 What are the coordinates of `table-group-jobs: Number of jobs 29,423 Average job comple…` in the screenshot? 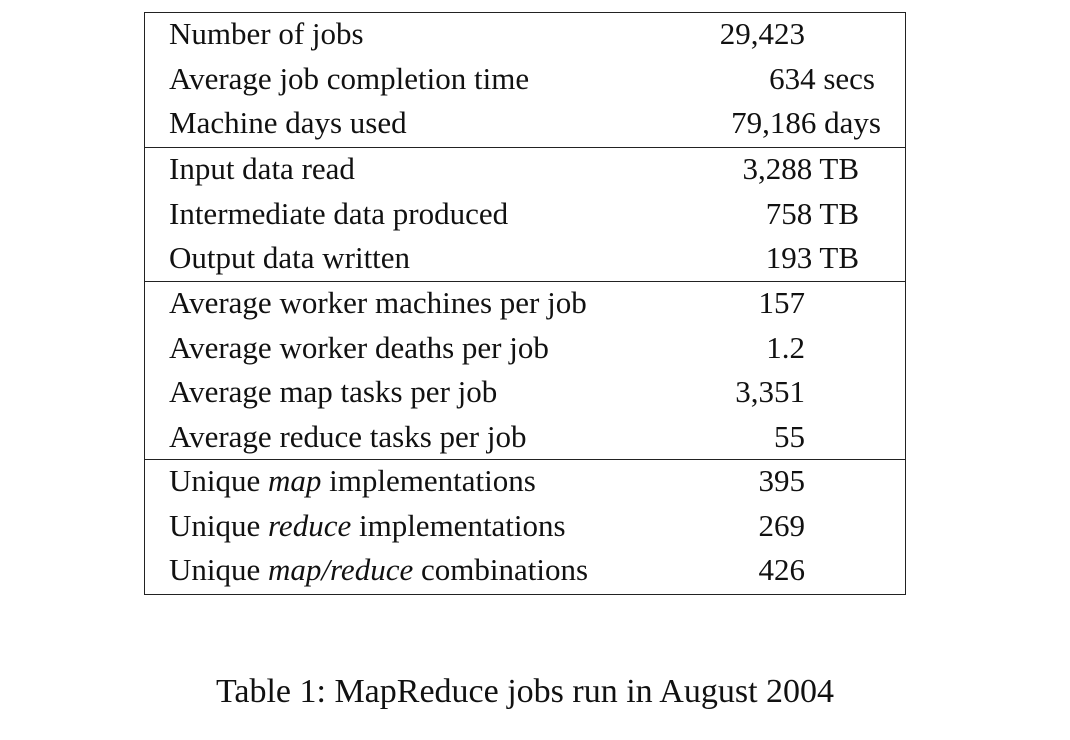 It's located at (525, 80).